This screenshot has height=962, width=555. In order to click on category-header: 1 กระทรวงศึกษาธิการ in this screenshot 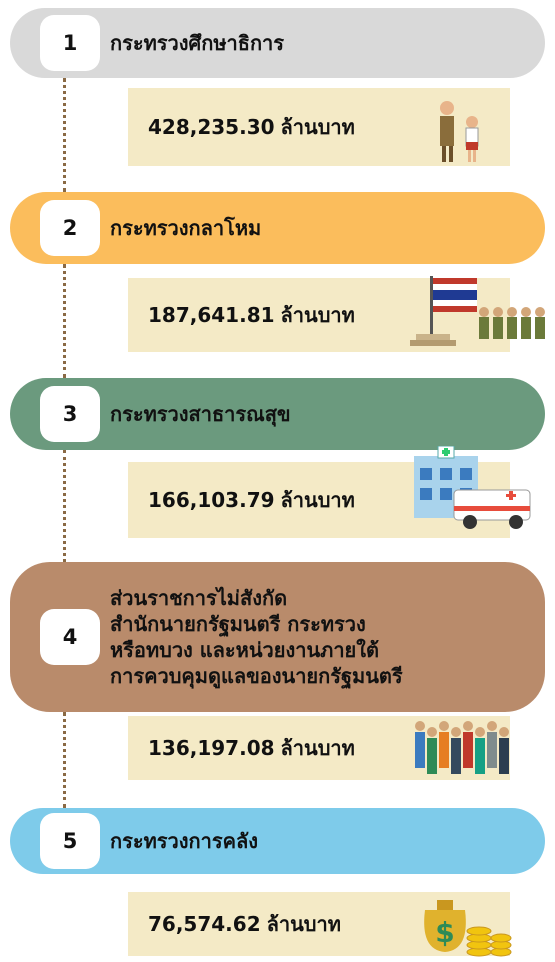, I will do `click(277, 43)`.